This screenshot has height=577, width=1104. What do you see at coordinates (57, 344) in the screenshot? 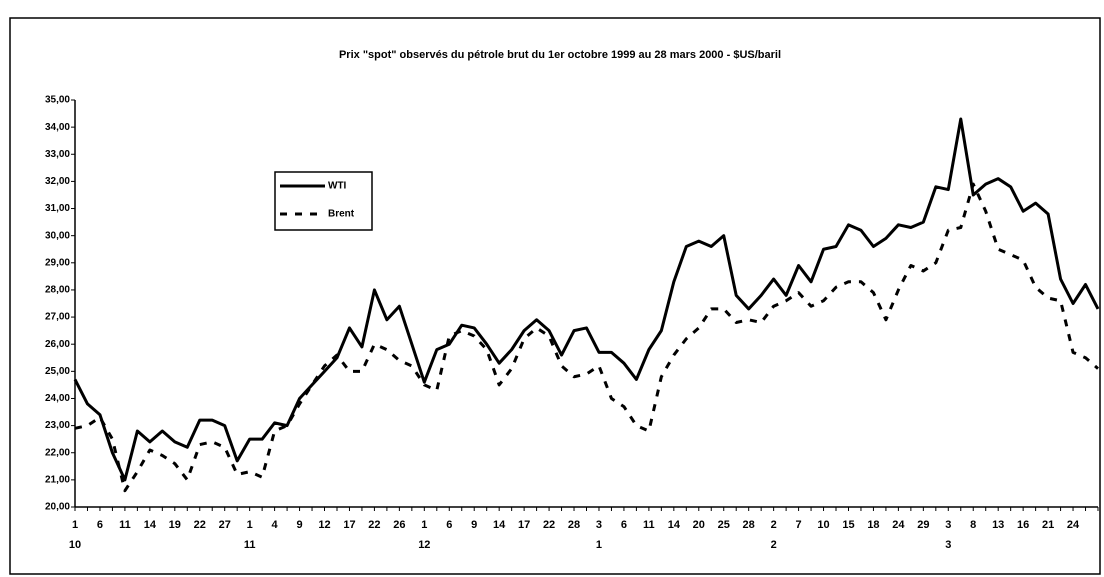
I see `y-tick-label: 26,00` at bounding box center [57, 344].